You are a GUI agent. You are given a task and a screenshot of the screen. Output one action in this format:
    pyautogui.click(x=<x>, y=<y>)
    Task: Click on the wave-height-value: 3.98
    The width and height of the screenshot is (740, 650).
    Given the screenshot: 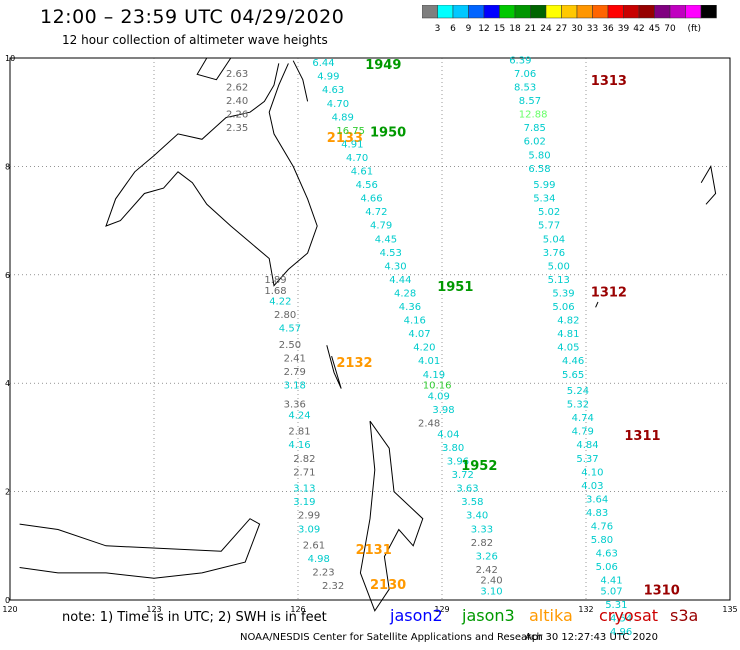 What is the action you would take?
    pyautogui.click(x=443, y=410)
    